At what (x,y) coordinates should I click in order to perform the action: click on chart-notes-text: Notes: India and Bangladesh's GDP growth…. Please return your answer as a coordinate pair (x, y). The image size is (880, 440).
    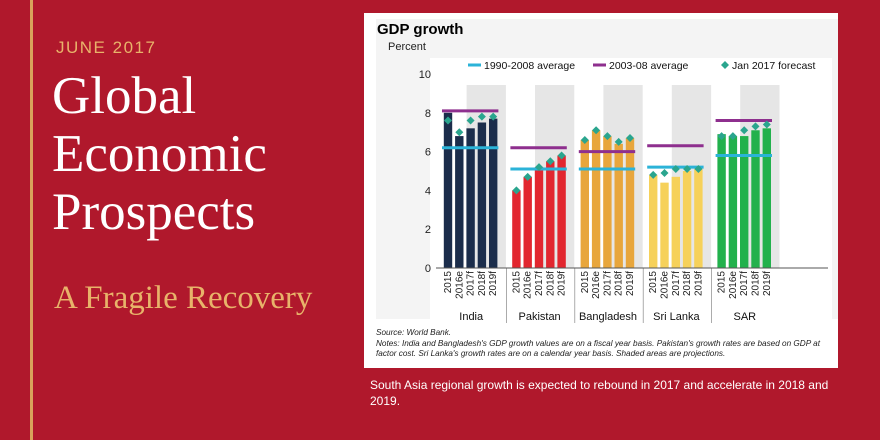
    Looking at the image, I should click on (598, 348).